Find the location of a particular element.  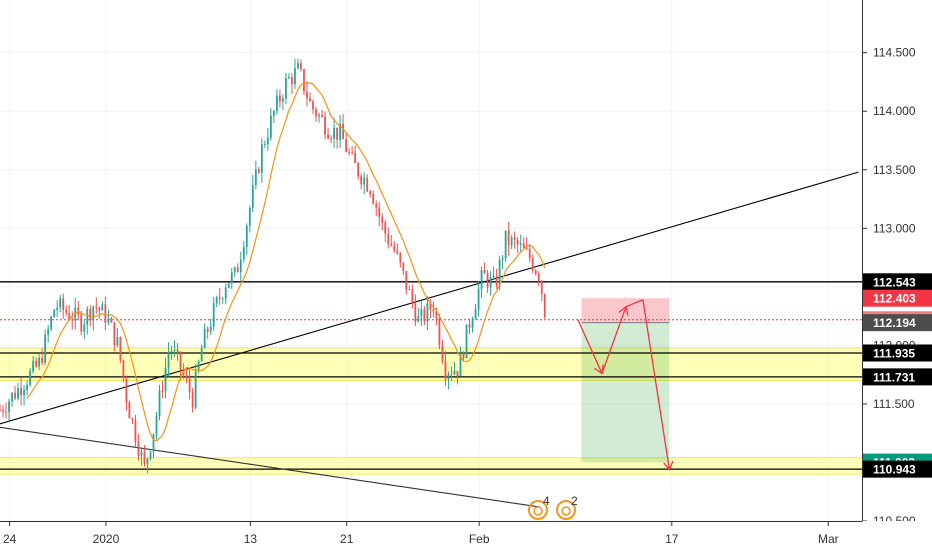

time-tick-label: Feb is located at coordinates (479, 539).